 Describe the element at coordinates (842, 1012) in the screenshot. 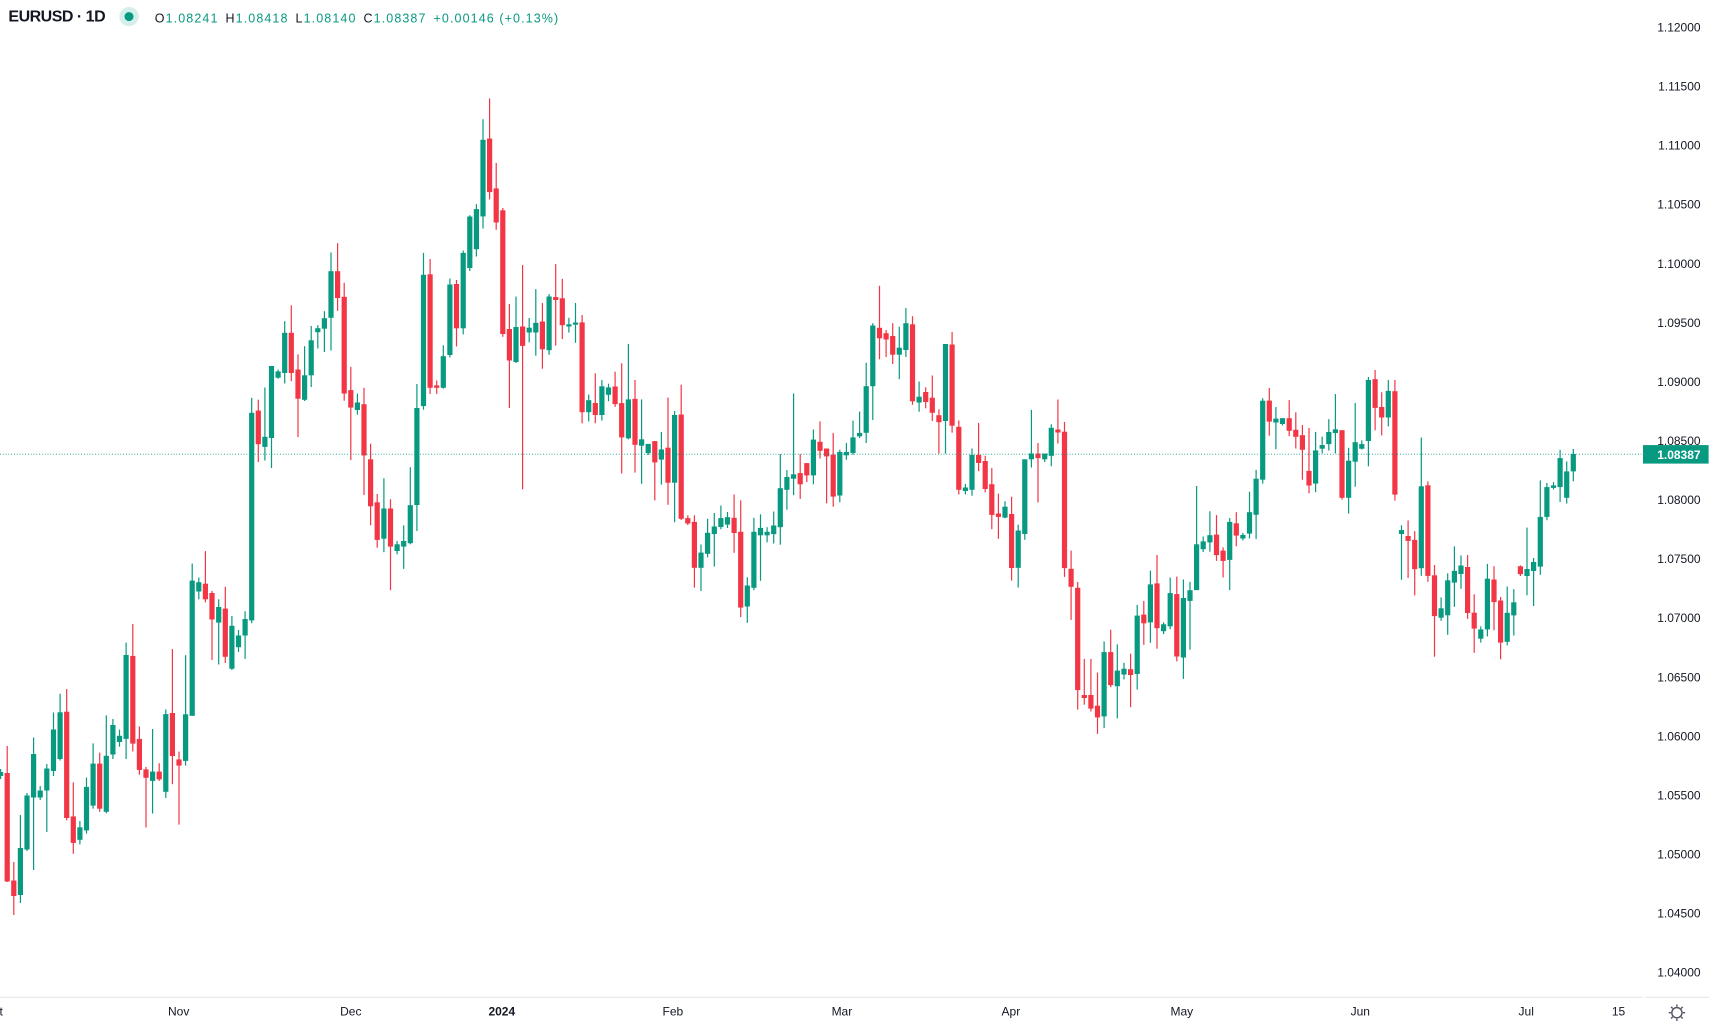

I see `svg-text: Mar` at that location.